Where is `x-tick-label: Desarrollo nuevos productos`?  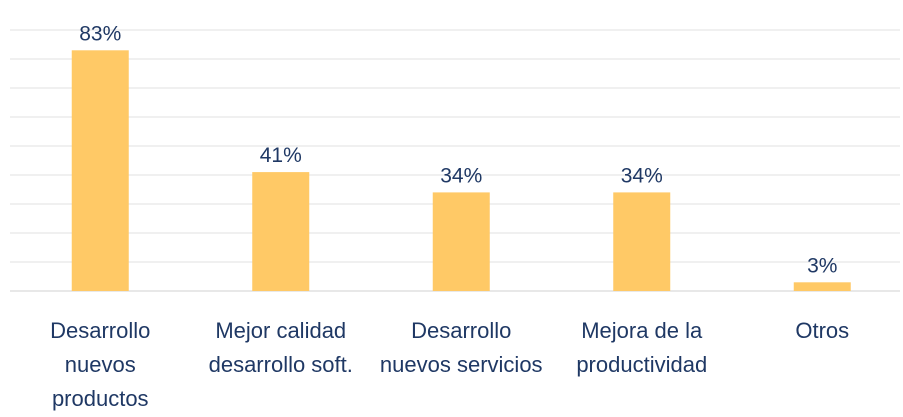
x-tick-label: Desarrollo nuevos productos is located at coordinates (100, 364).